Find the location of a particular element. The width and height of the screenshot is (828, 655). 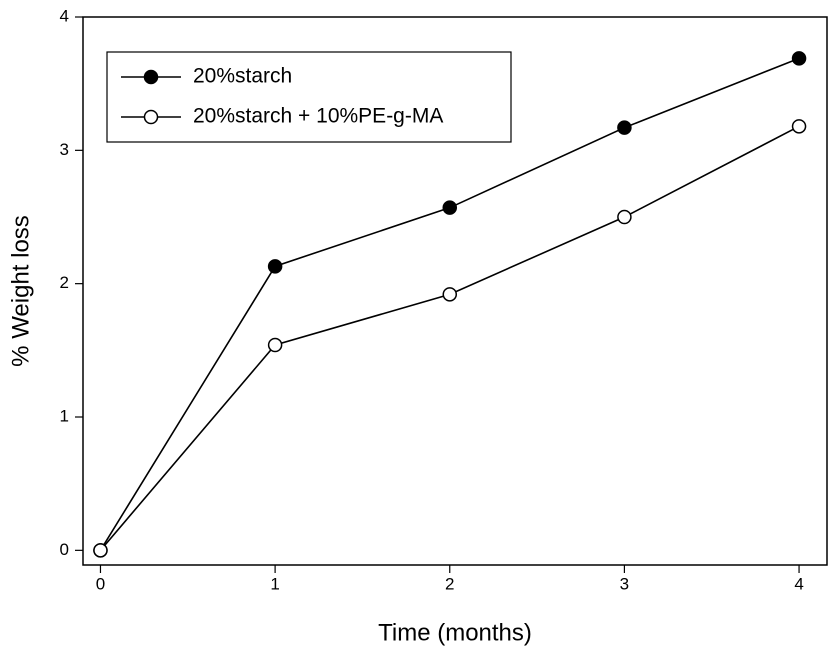

x-tick-label: 3 is located at coordinates (624, 583).